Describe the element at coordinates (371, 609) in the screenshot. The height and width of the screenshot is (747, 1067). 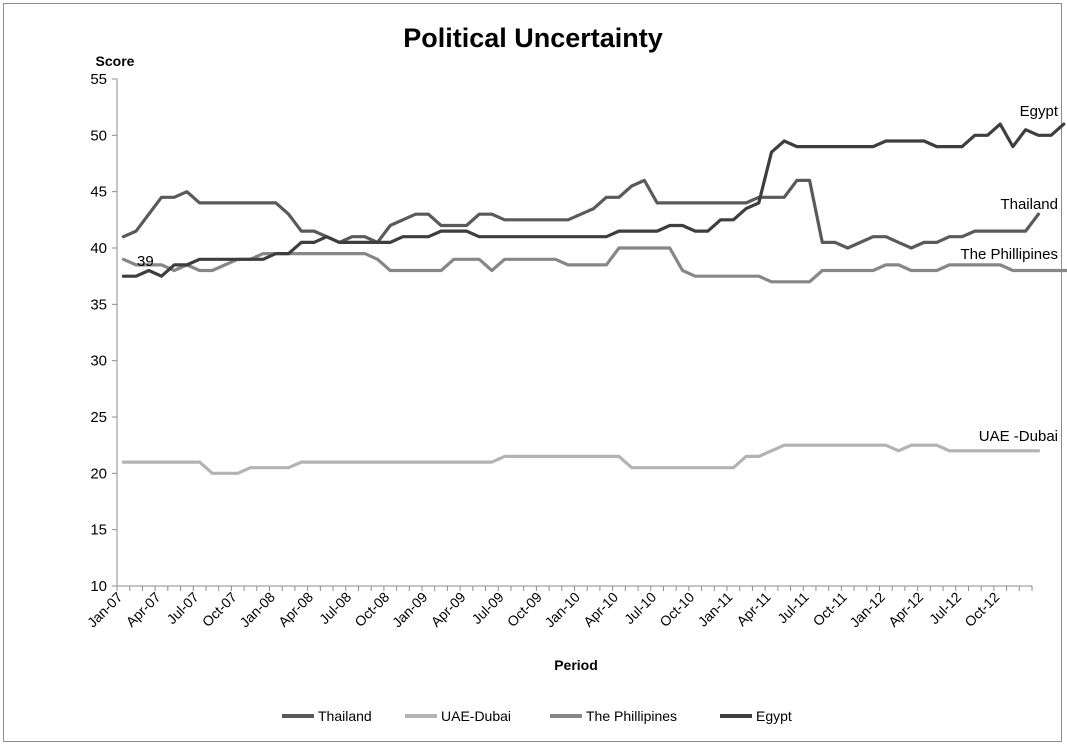
I see `x-tick-label: Oct-08` at that location.